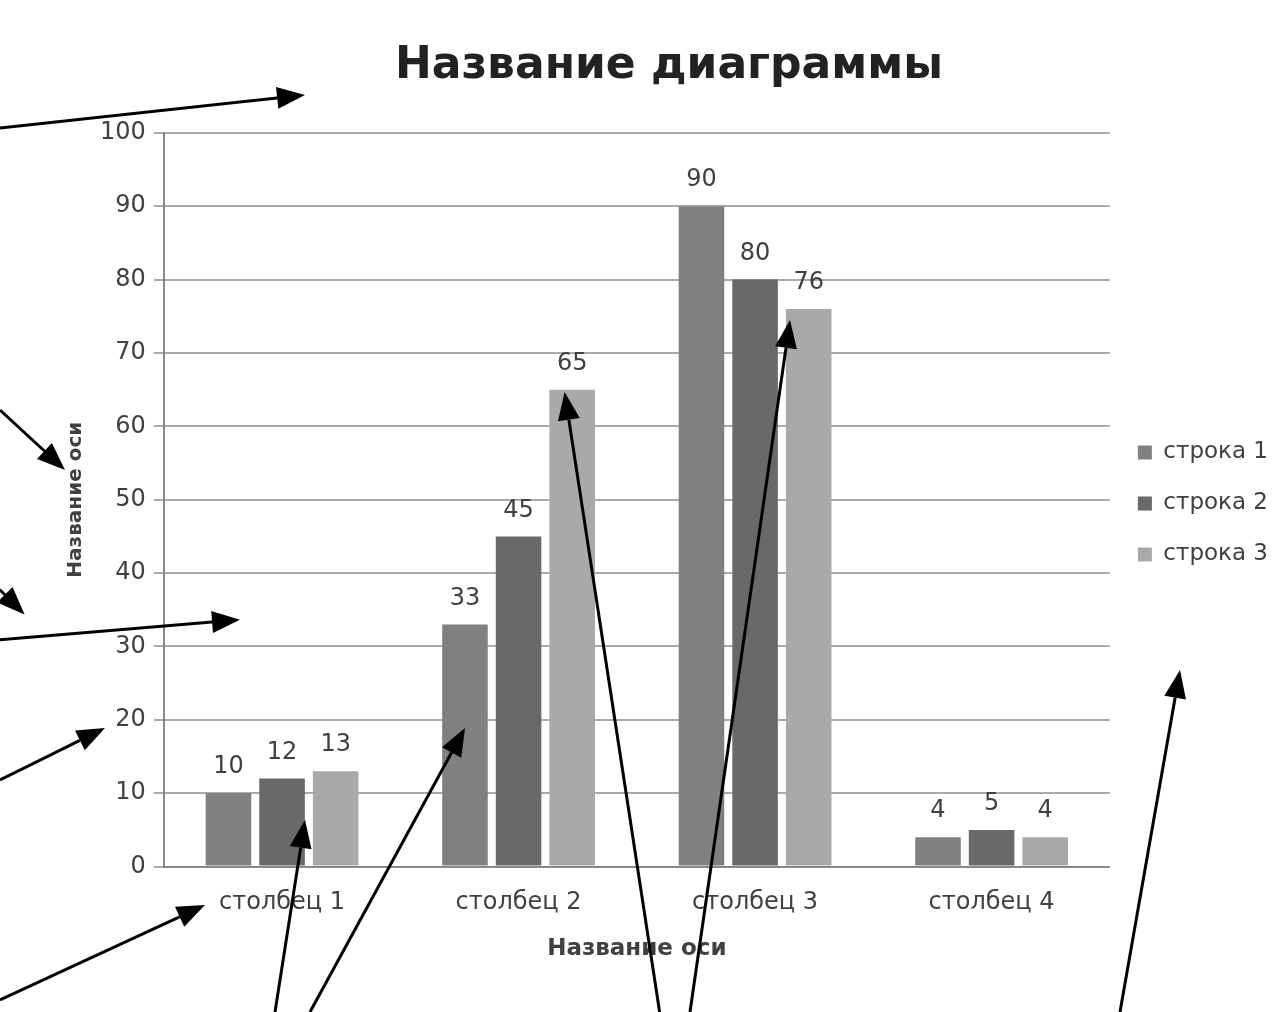 This screenshot has width=1288, height=1012. Describe the element at coordinates (335, 743) in the screenshot. I see `data-label: 13` at that location.